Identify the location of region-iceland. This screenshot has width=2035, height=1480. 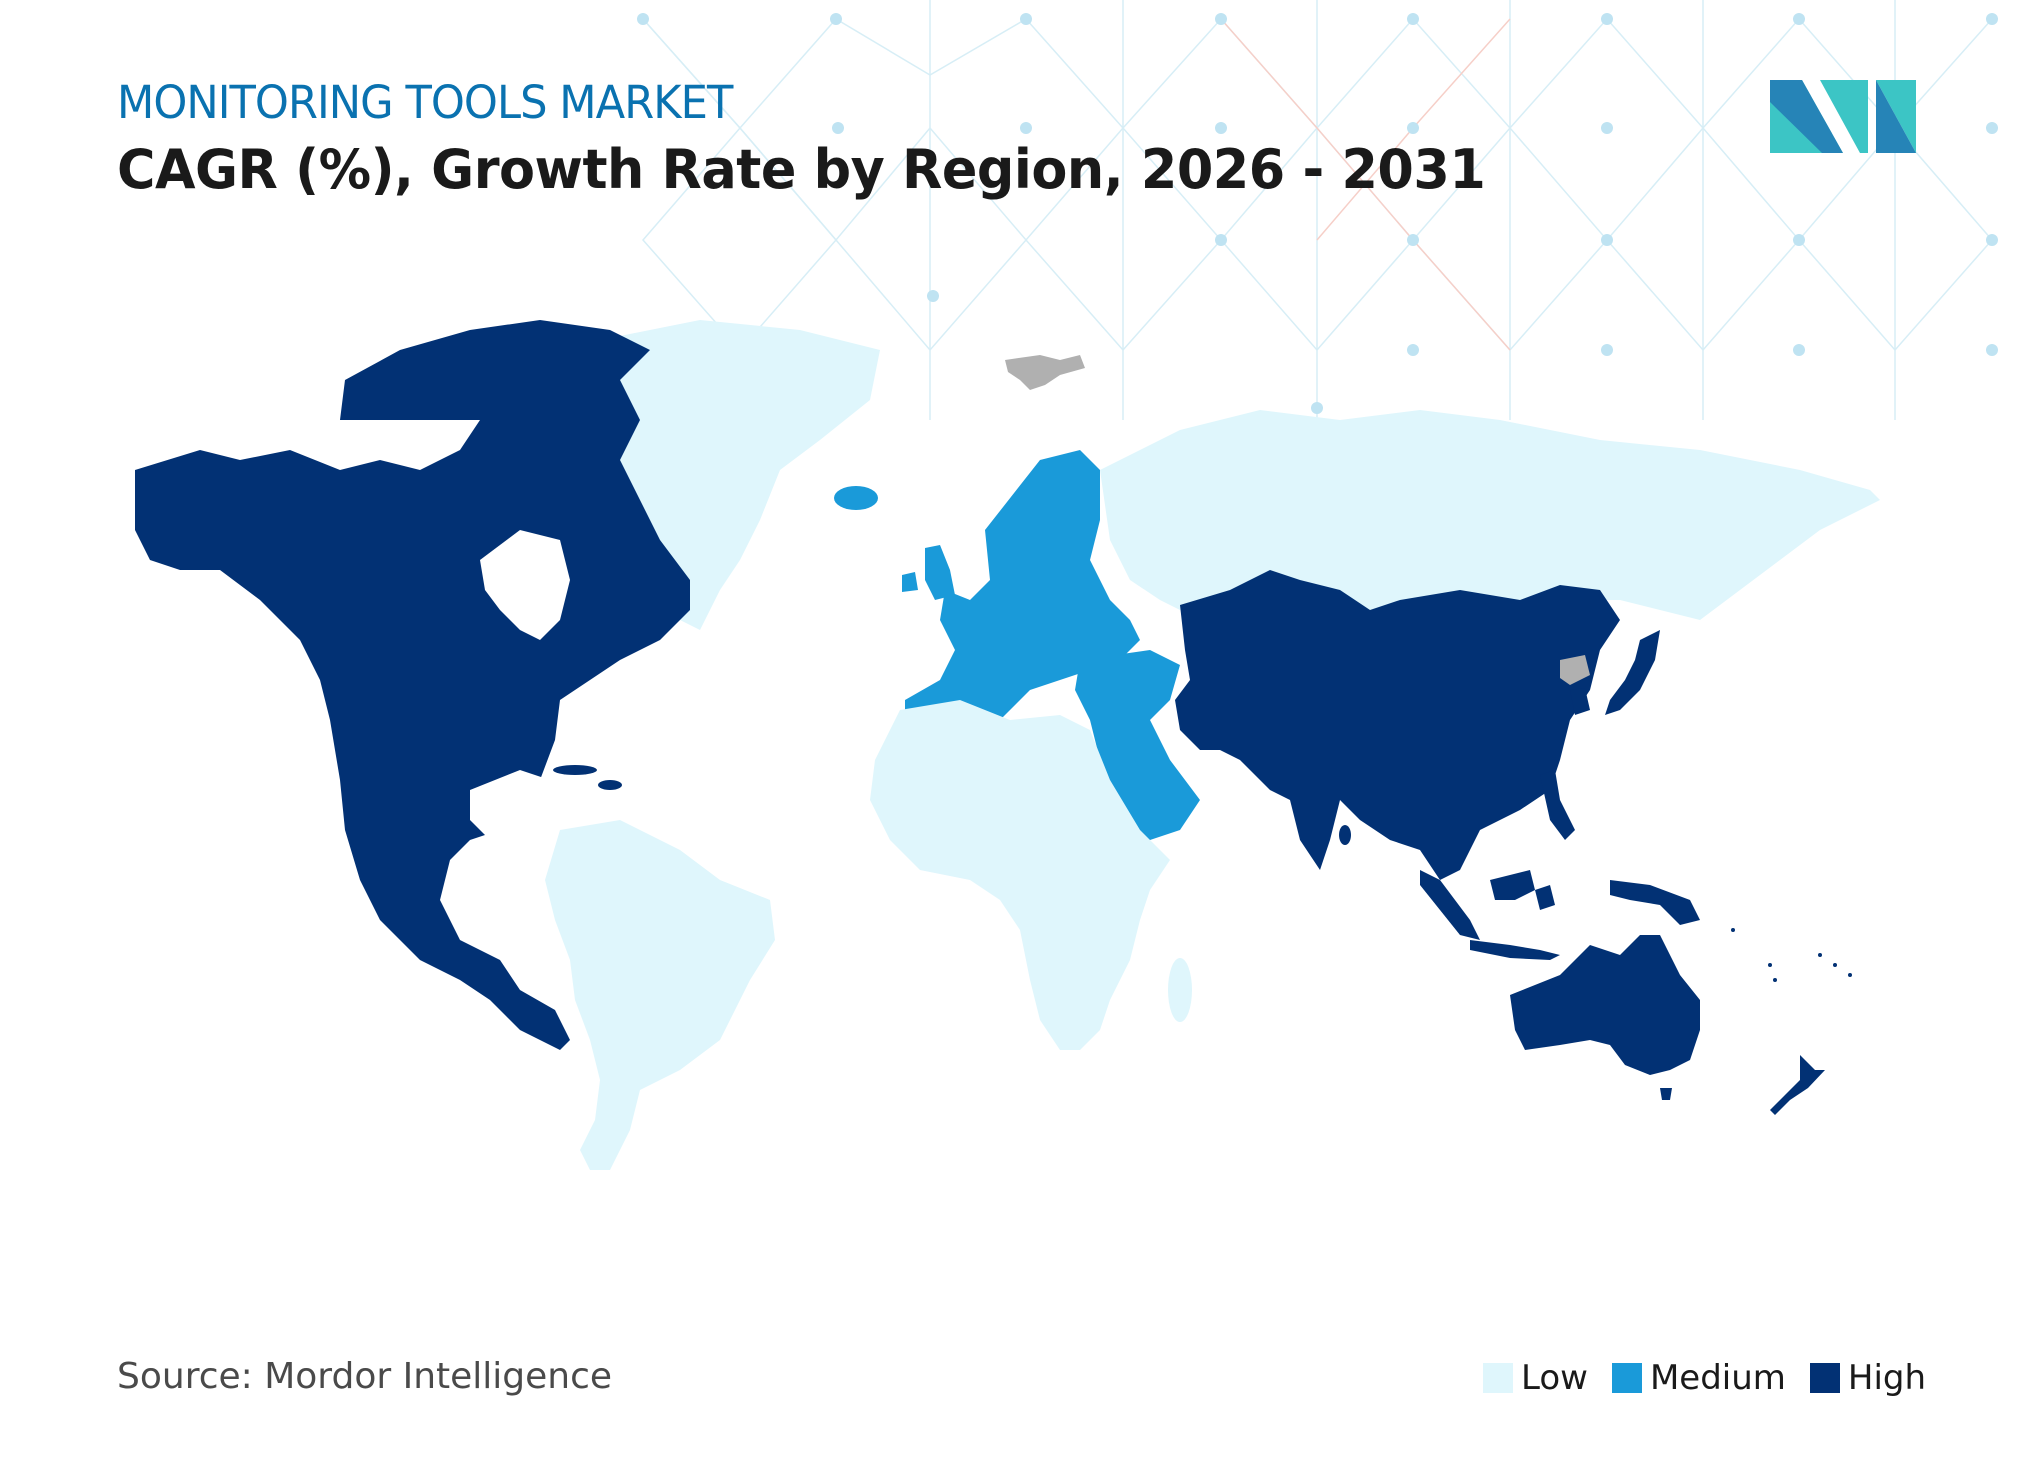
(856, 498).